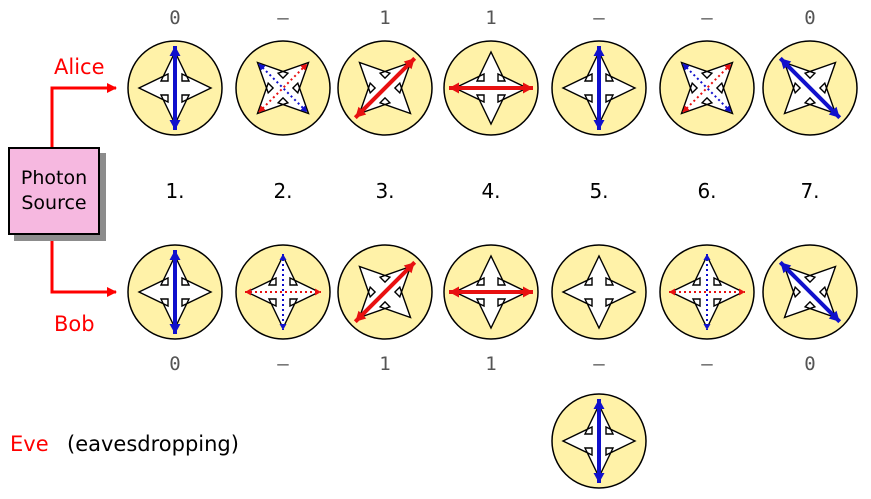  What do you see at coordinates (282, 191) in the screenshot?
I see `slot-index: 2.` at bounding box center [282, 191].